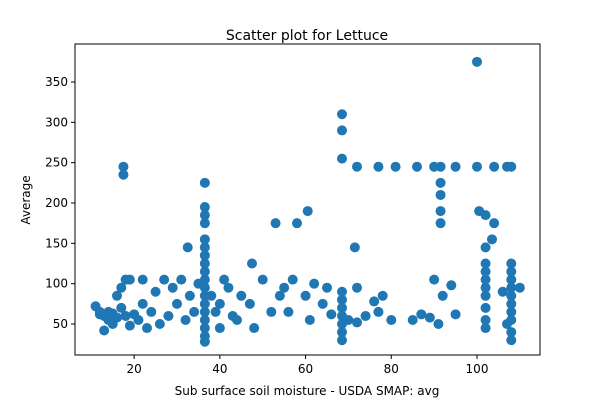 The image size is (600, 404). I want to click on y-tick-label: 250, so click(56, 163).